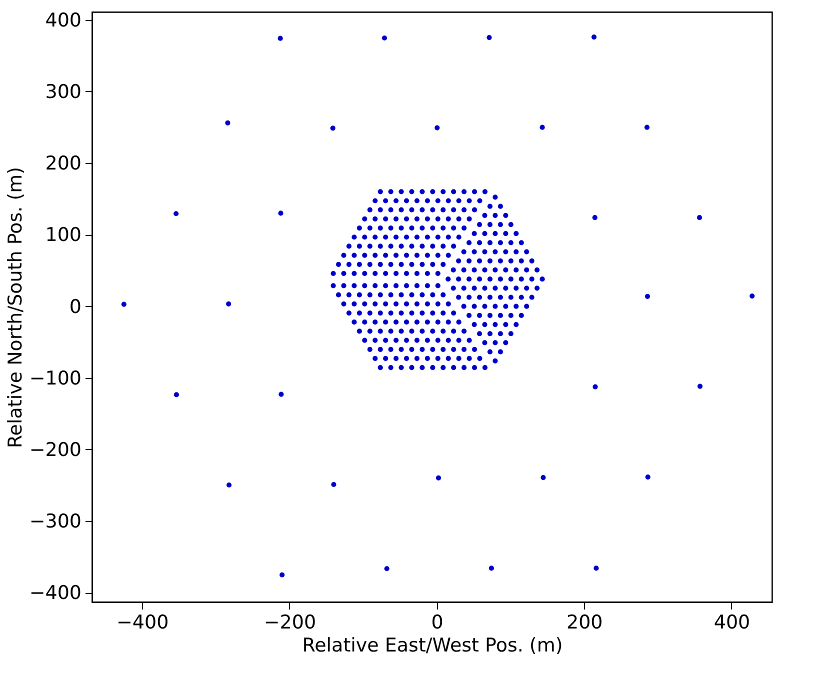 This screenshot has height=690, width=830. I want to click on x-tick-label: 0, so click(437, 623).